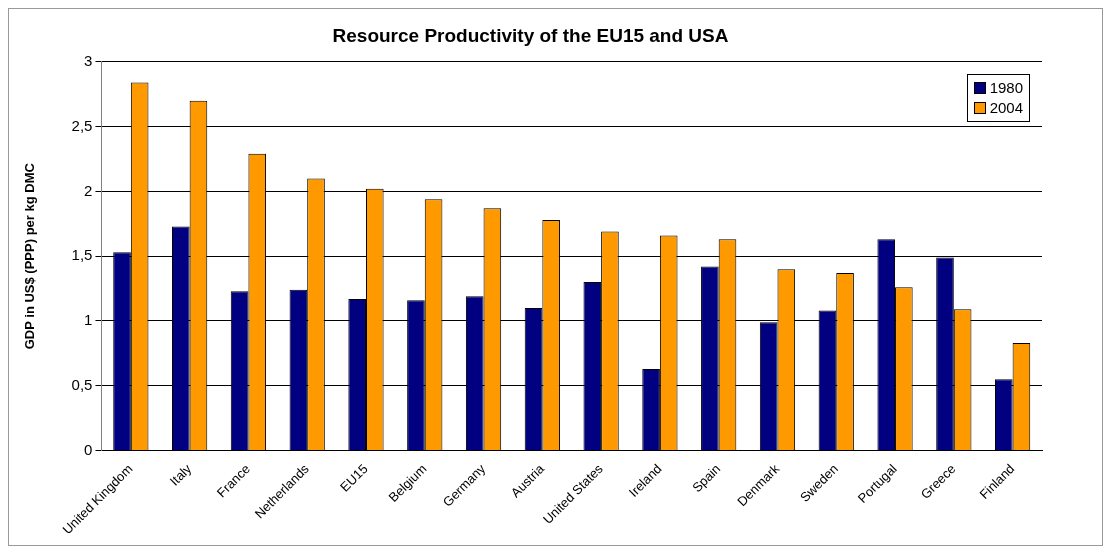 The height and width of the screenshot is (558, 1115). Describe the element at coordinates (30, 256) in the screenshot. I see `y-axis-title: GDP in US$ (PPP) per kg DMC` at that location.